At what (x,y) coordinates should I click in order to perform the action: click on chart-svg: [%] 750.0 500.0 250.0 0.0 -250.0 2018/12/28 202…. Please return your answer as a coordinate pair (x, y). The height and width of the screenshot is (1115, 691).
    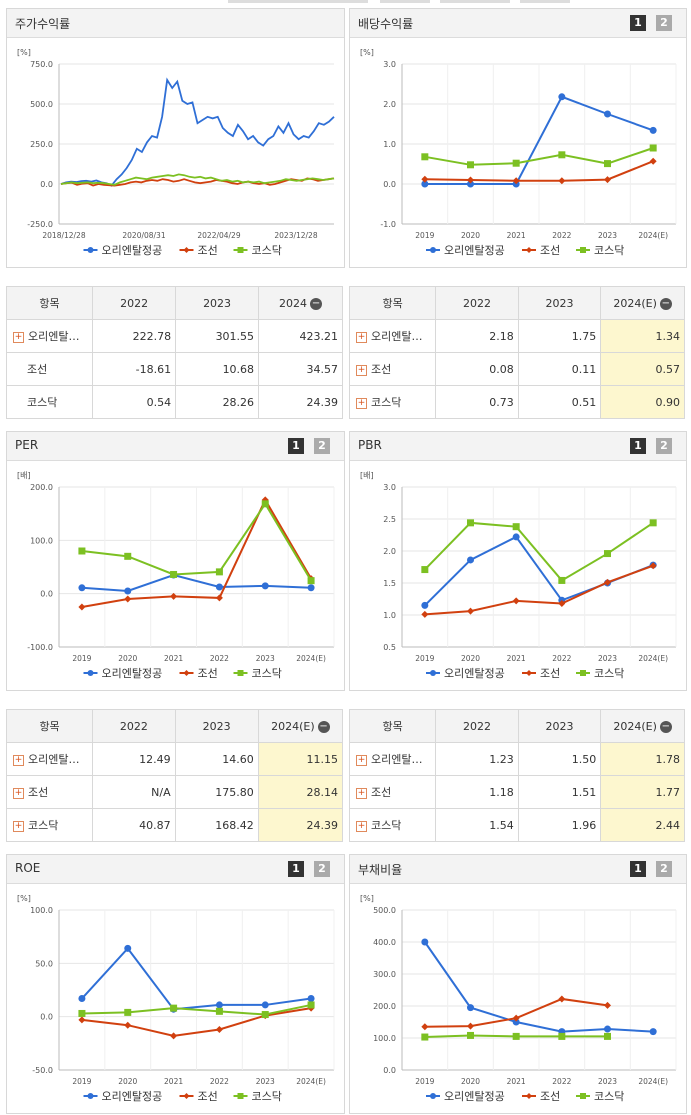
    Looking at the image, I should click on (176, 152).